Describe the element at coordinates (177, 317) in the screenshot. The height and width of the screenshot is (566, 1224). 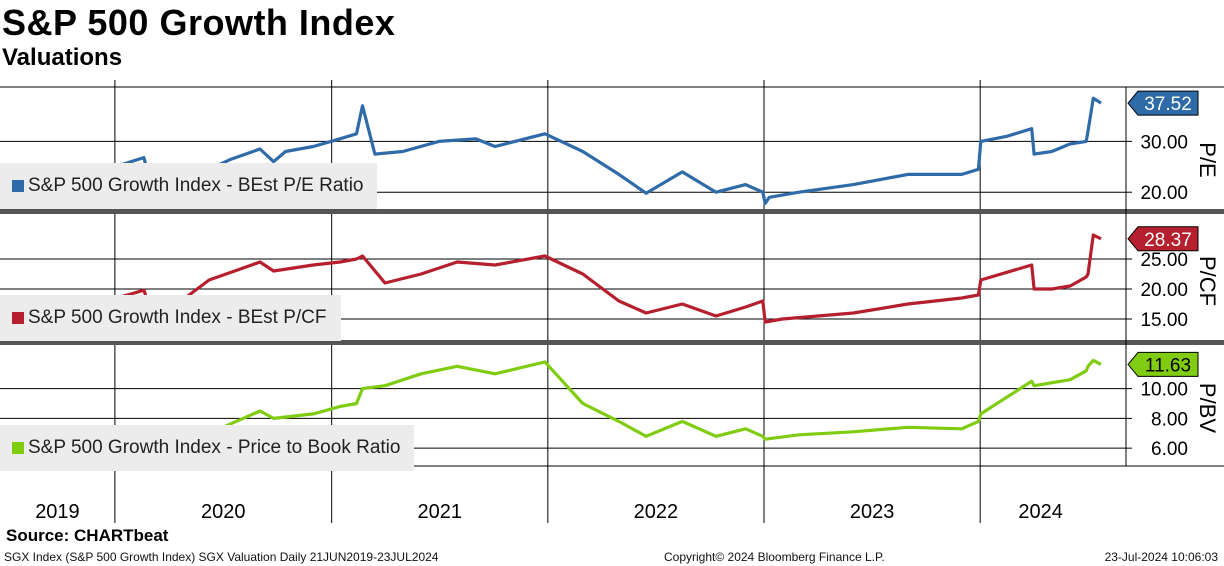
I see `legend-pcf-label: S&P 500 Growth Index - BEst P/CF` at that location.